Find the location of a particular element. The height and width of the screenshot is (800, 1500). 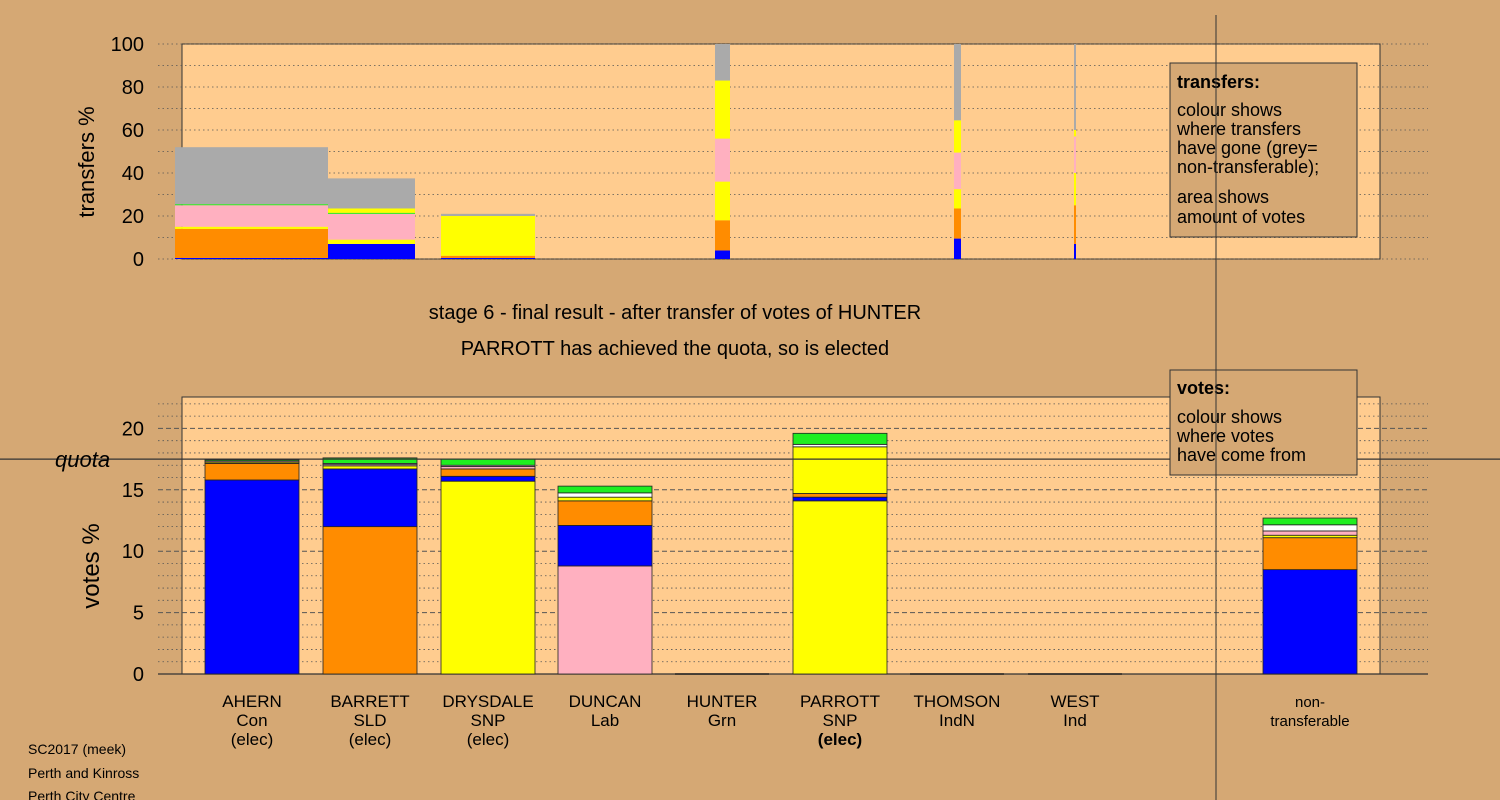

candidate-name: AHERN is located at coordinates (252, 701).